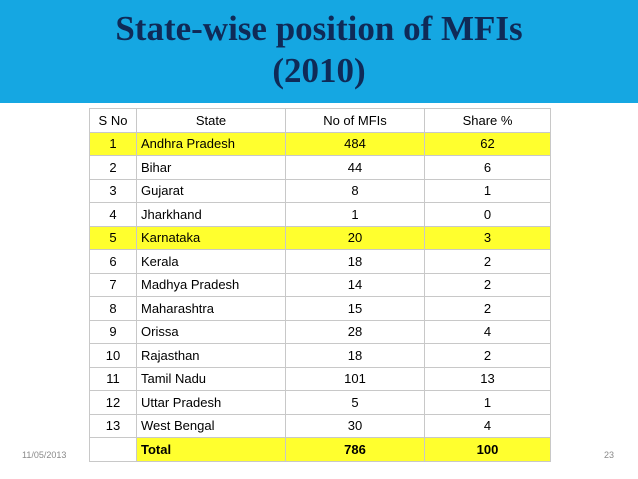 The width and height of the screenshot is (638, 479). Describe the element at coordinates (487, 143) in the screenshot. I see `cell-share: 62` at that location.